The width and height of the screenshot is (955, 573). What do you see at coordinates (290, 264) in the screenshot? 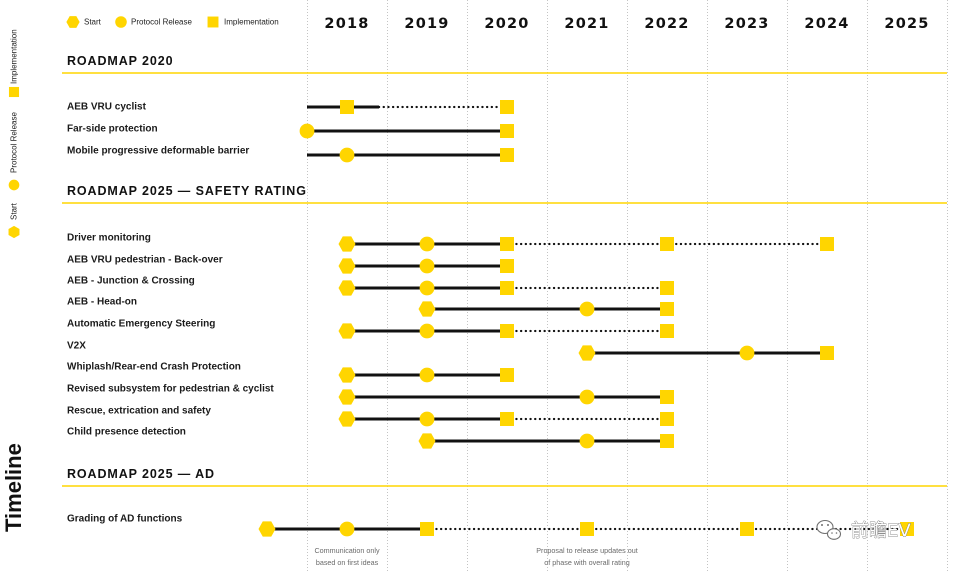
I see `roadmap-row: AEB VRU pedestrian - Back-over` at bounding box center [290, 264].